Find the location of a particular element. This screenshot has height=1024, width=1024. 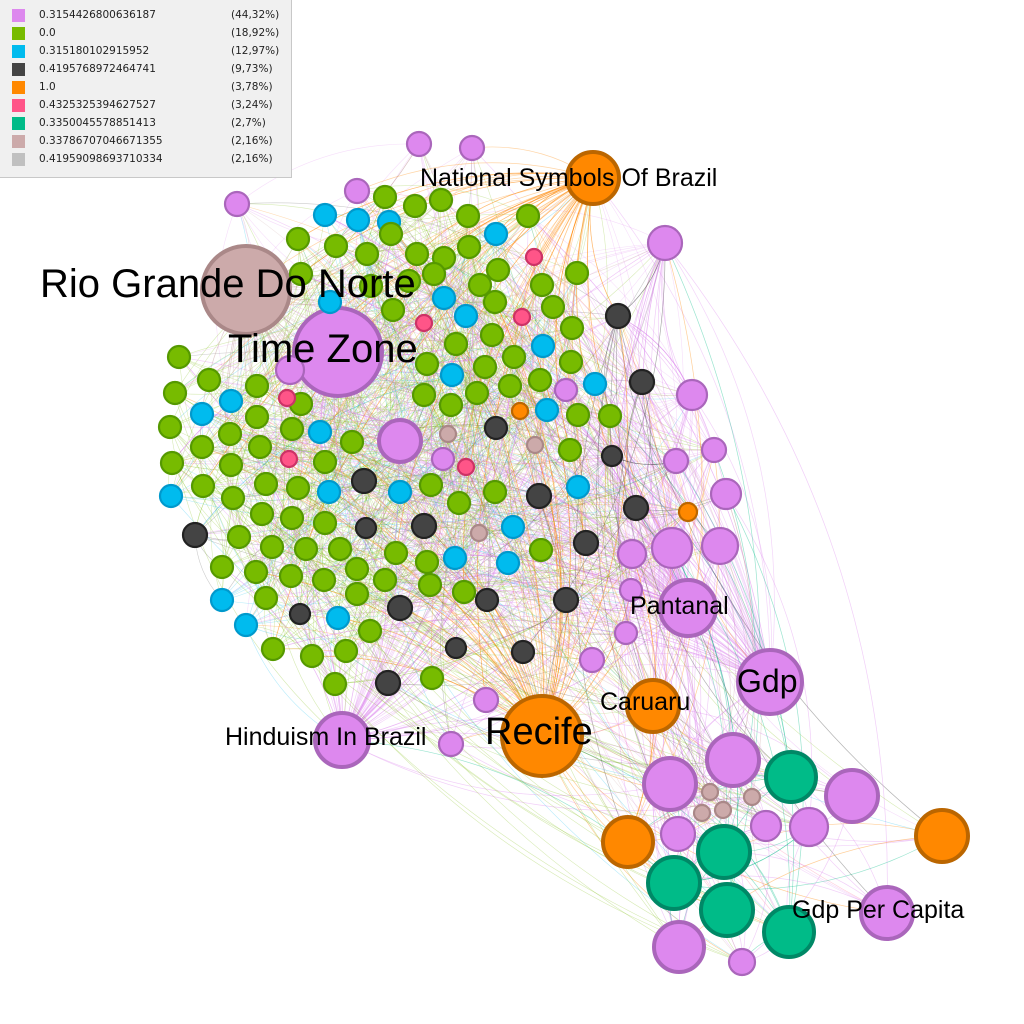

label-gdp: Gdp is located at coordinates (767, 681).